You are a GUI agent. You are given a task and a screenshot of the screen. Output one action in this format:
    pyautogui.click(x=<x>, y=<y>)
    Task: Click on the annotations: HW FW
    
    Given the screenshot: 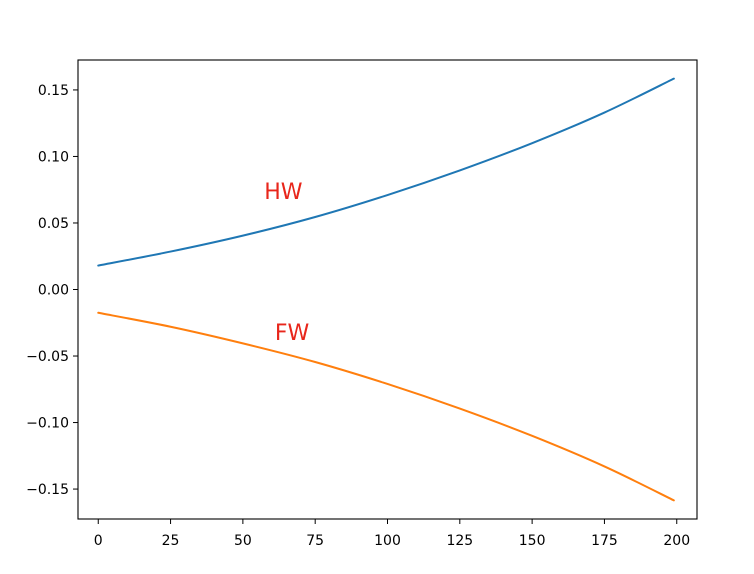 What is the action you would take?
    pyautogui.click(x=286, y=263)
    